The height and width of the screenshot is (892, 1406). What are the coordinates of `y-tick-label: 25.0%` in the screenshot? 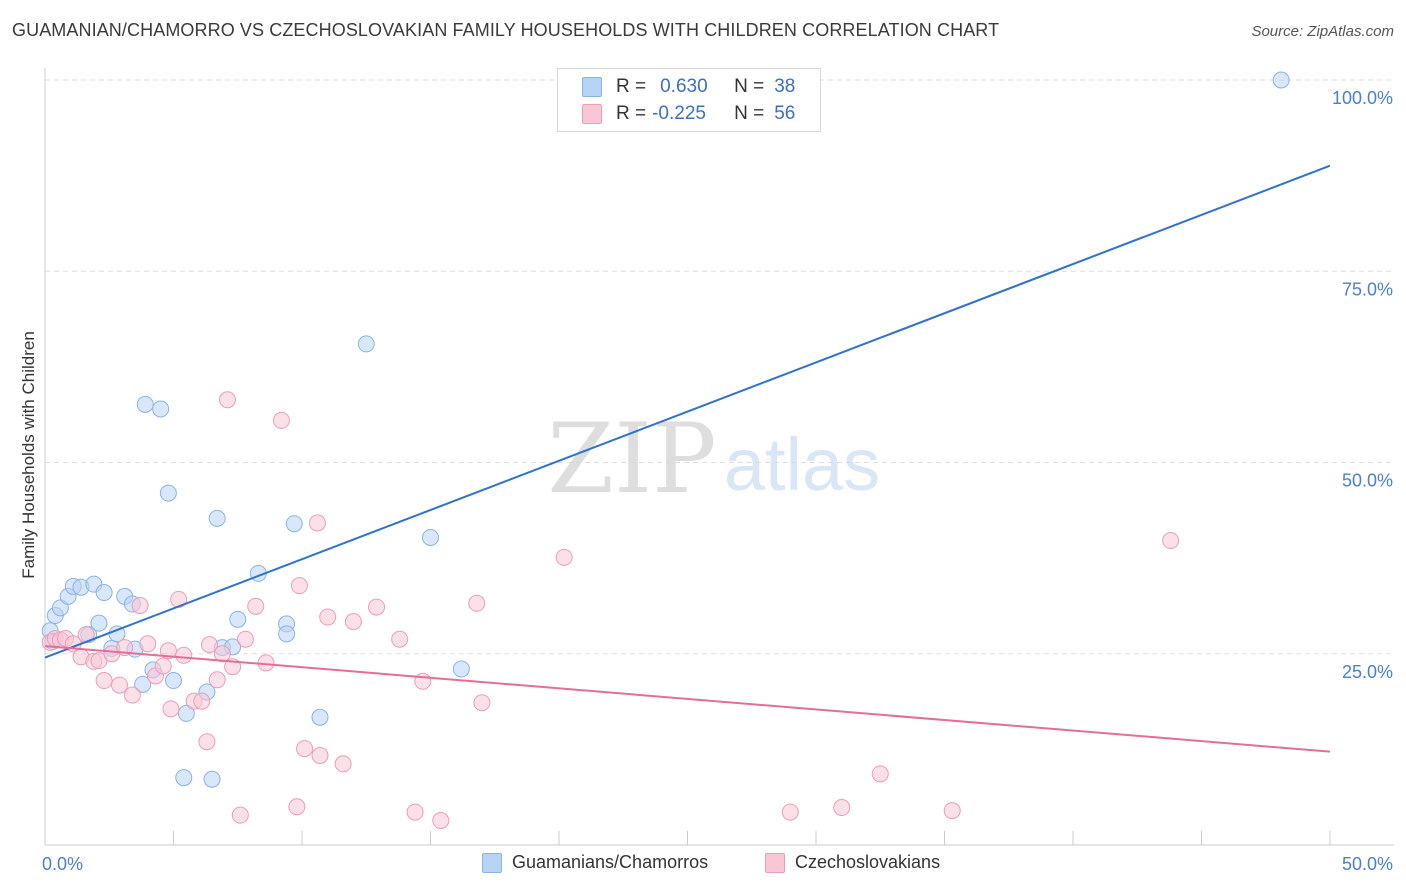 It's located at (1367, 672).